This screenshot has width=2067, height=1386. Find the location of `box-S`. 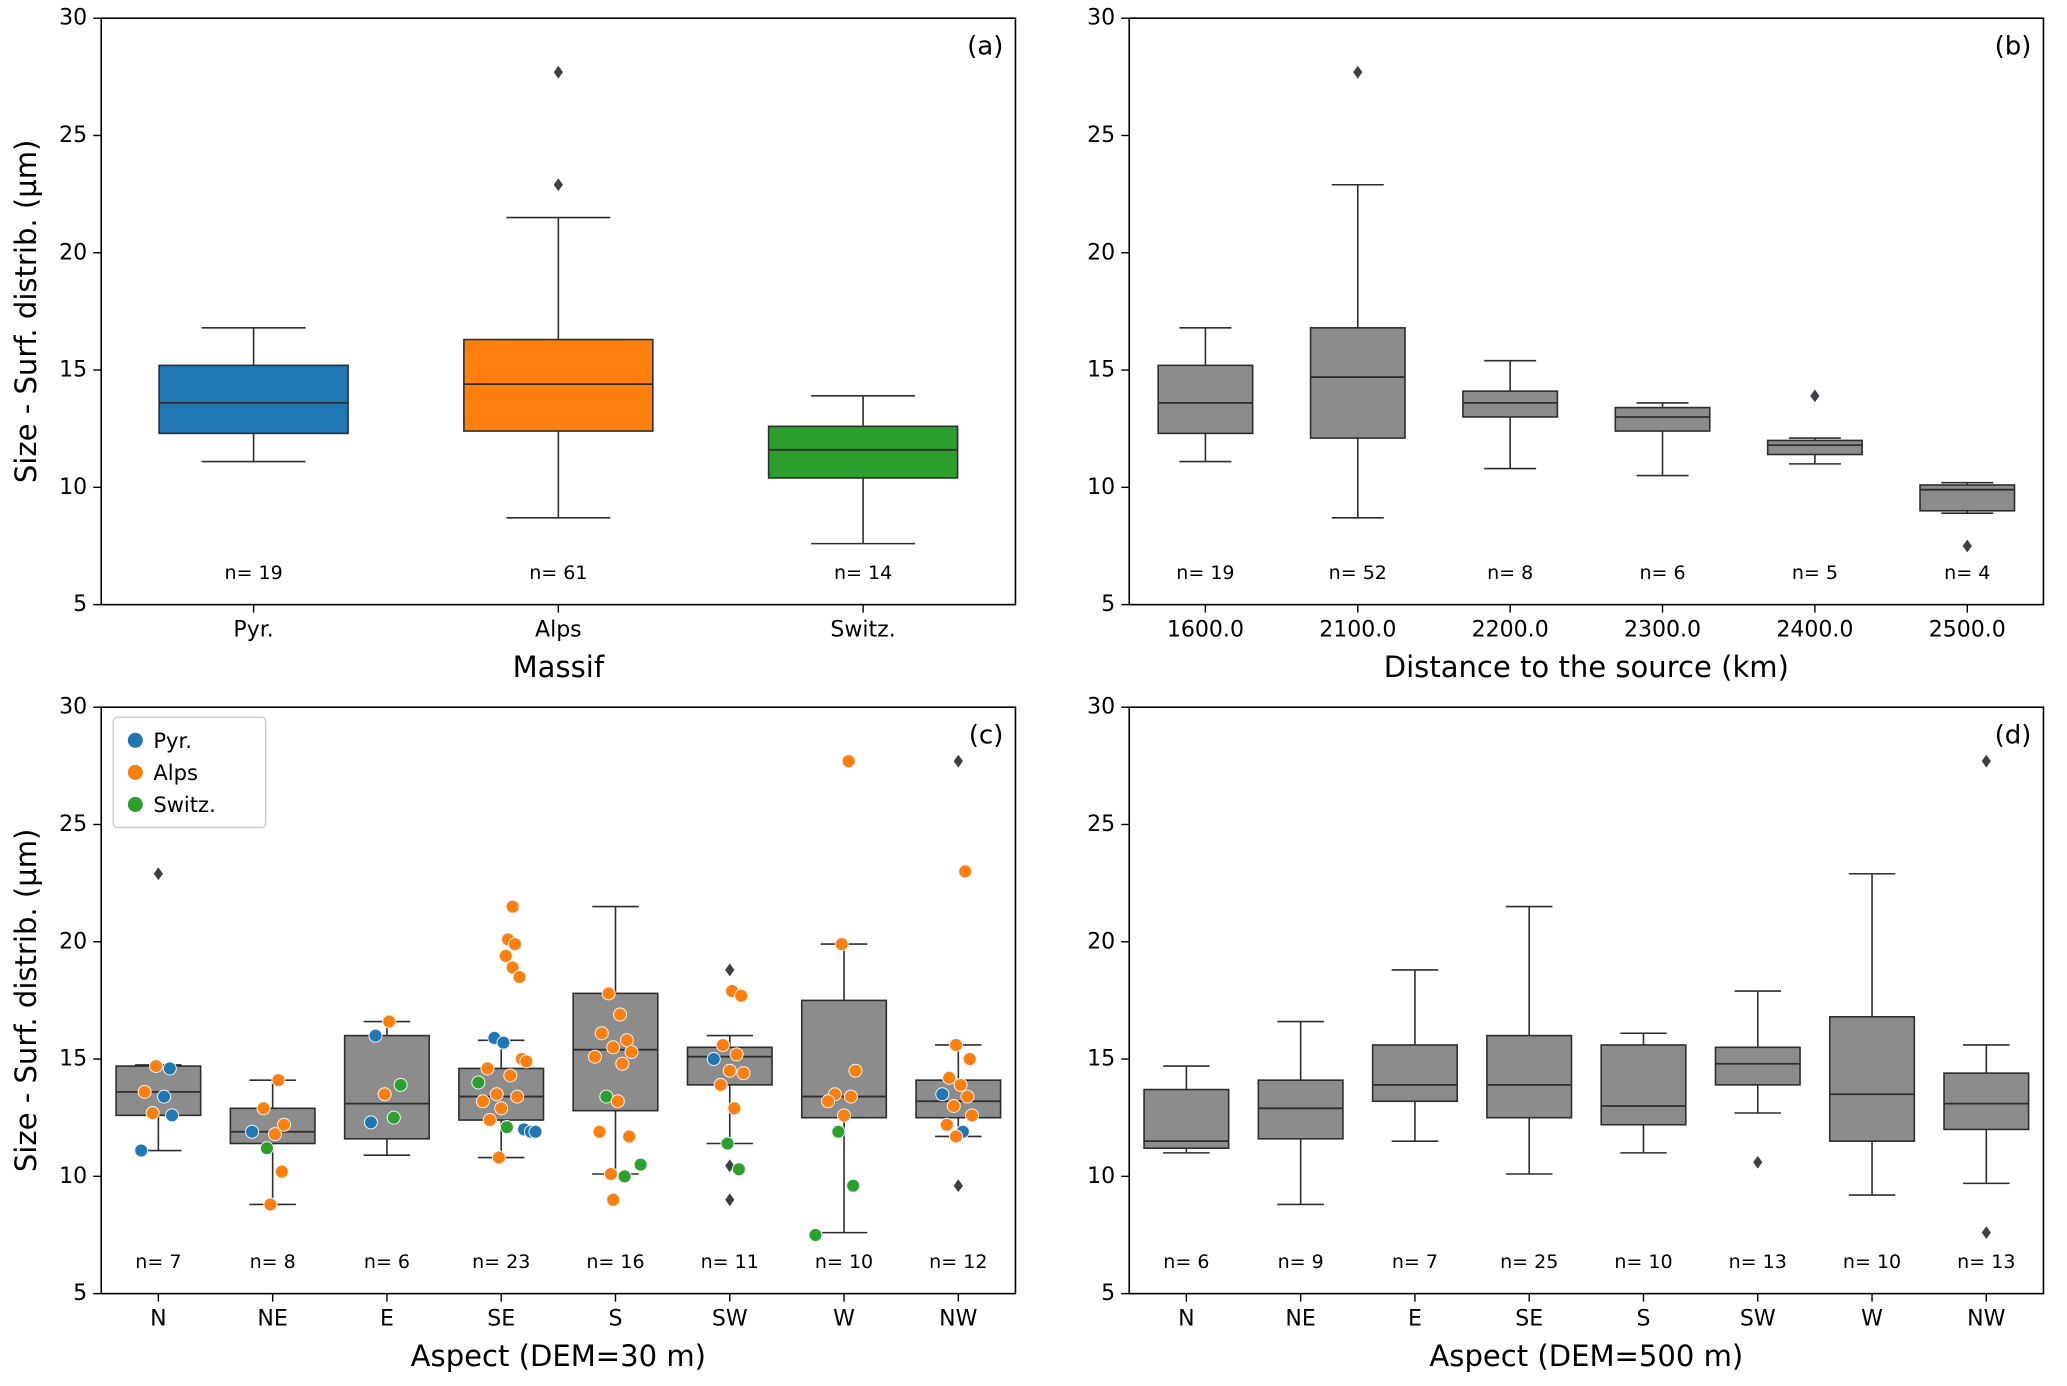

box-S is located at coordinates (1643, 1093).